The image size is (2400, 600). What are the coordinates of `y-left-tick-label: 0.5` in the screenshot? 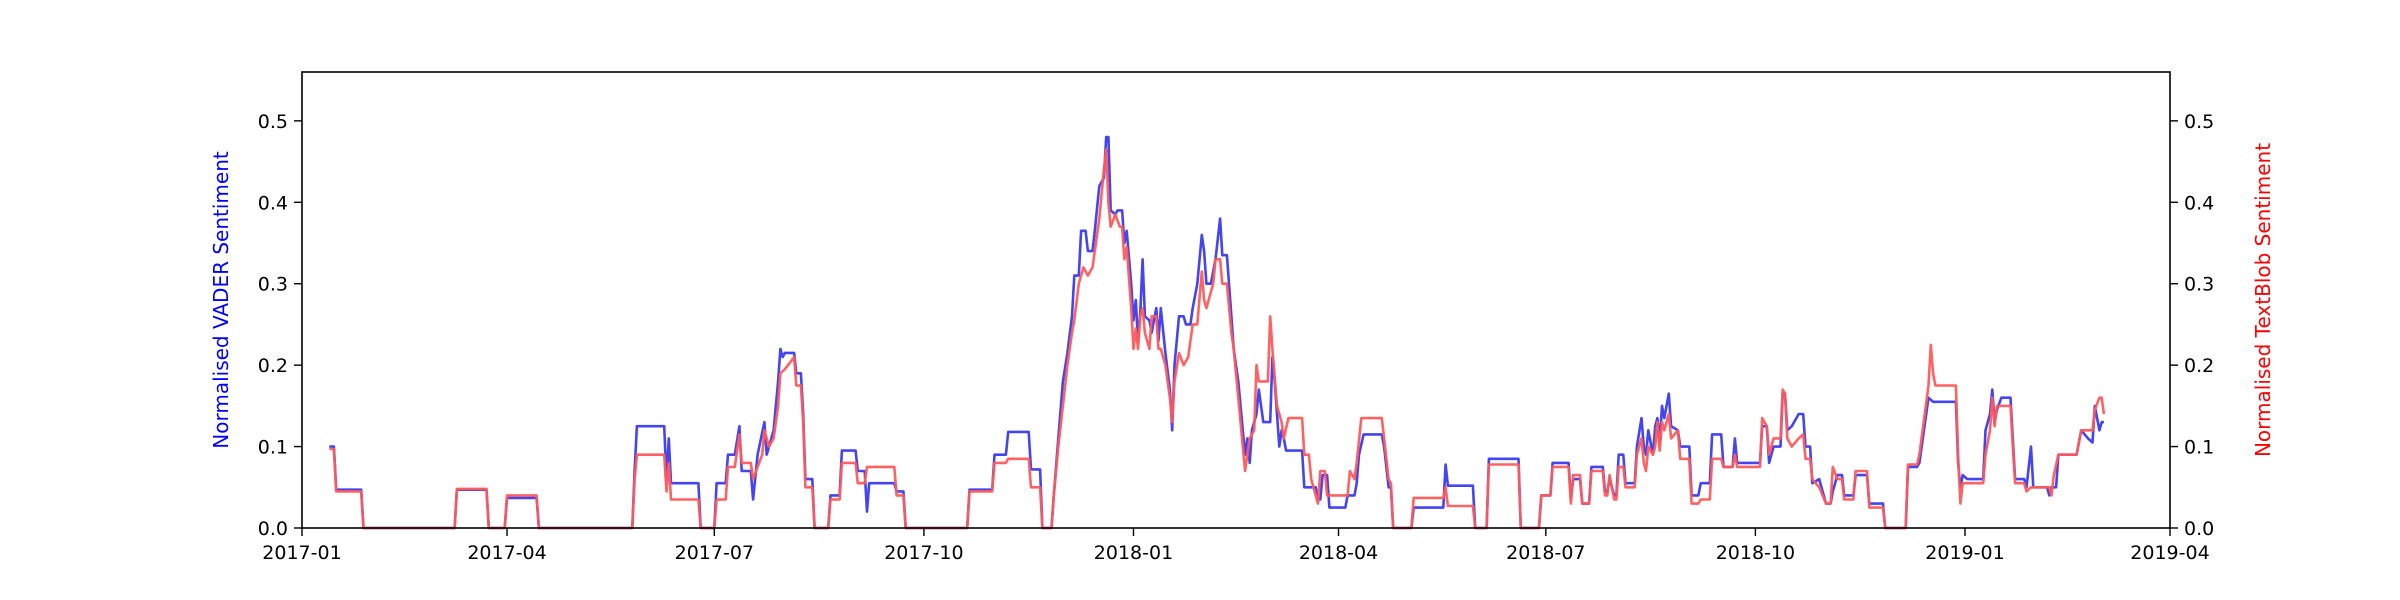 It's located at (273, 122).